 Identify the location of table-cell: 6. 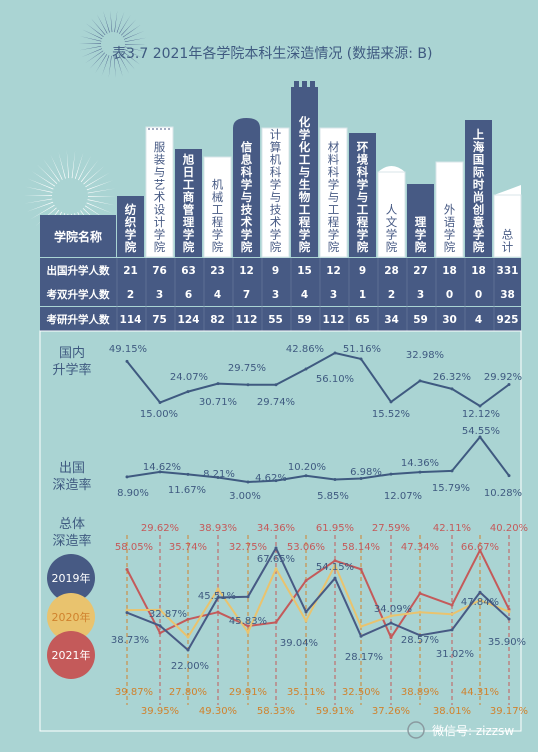
(188, 295).